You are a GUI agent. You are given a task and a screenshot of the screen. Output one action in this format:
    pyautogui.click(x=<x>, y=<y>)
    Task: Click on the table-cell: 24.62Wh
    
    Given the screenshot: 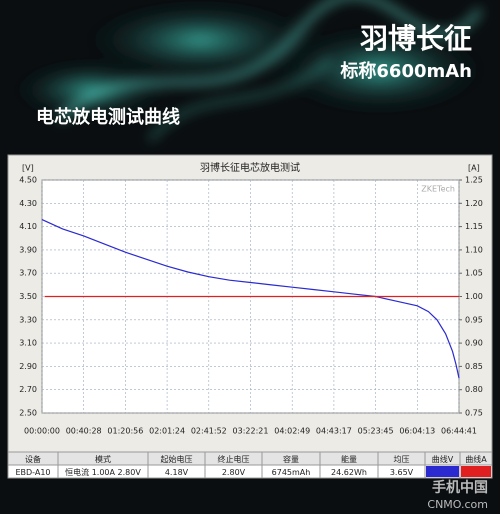 What is the action you would take?
    pyautogui.click(x=349, y=472)
    